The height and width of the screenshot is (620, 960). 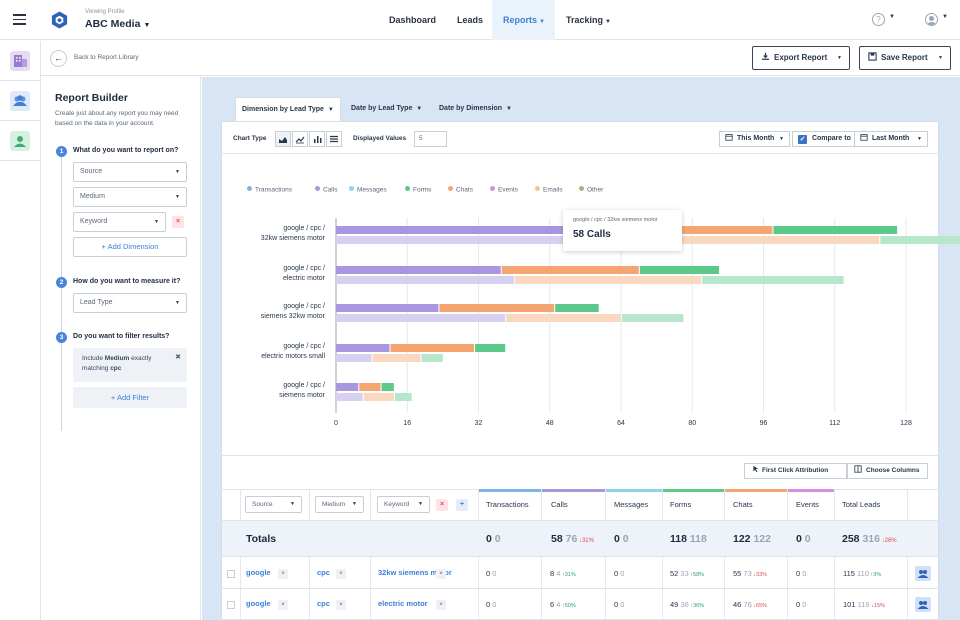 I want to click on export-report-button: Export Report ▼, so click(x=801, y=58).